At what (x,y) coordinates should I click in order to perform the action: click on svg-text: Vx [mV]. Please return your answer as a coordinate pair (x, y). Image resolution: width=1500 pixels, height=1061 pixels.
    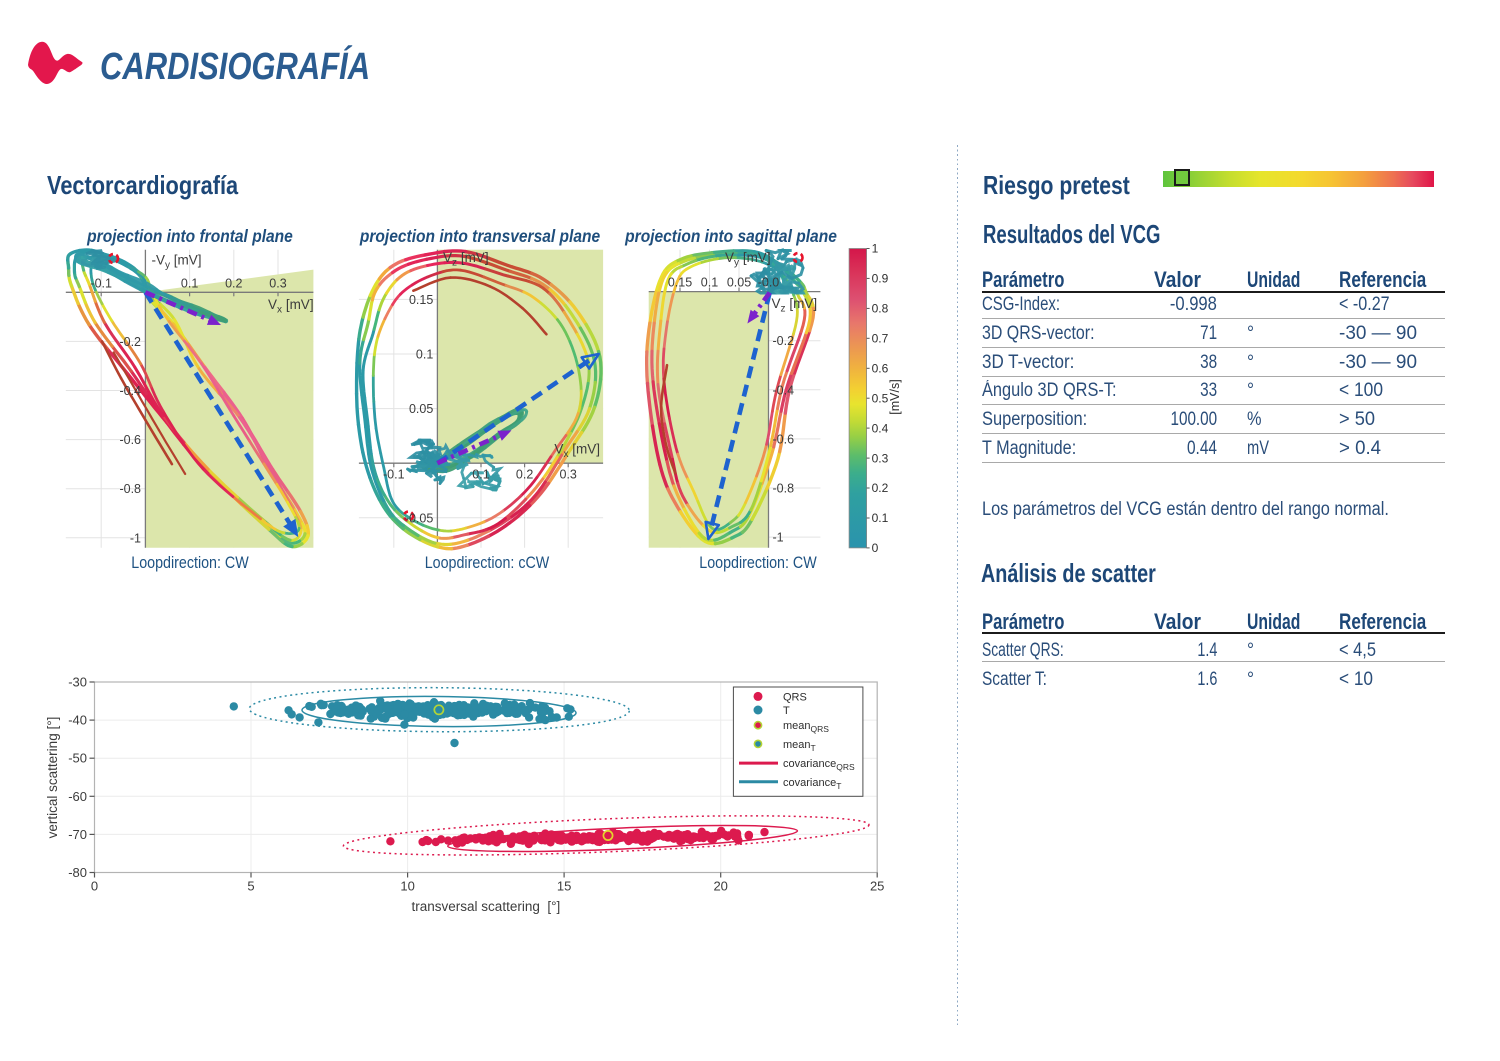
    Looking at the image, I should click on (577, 451).